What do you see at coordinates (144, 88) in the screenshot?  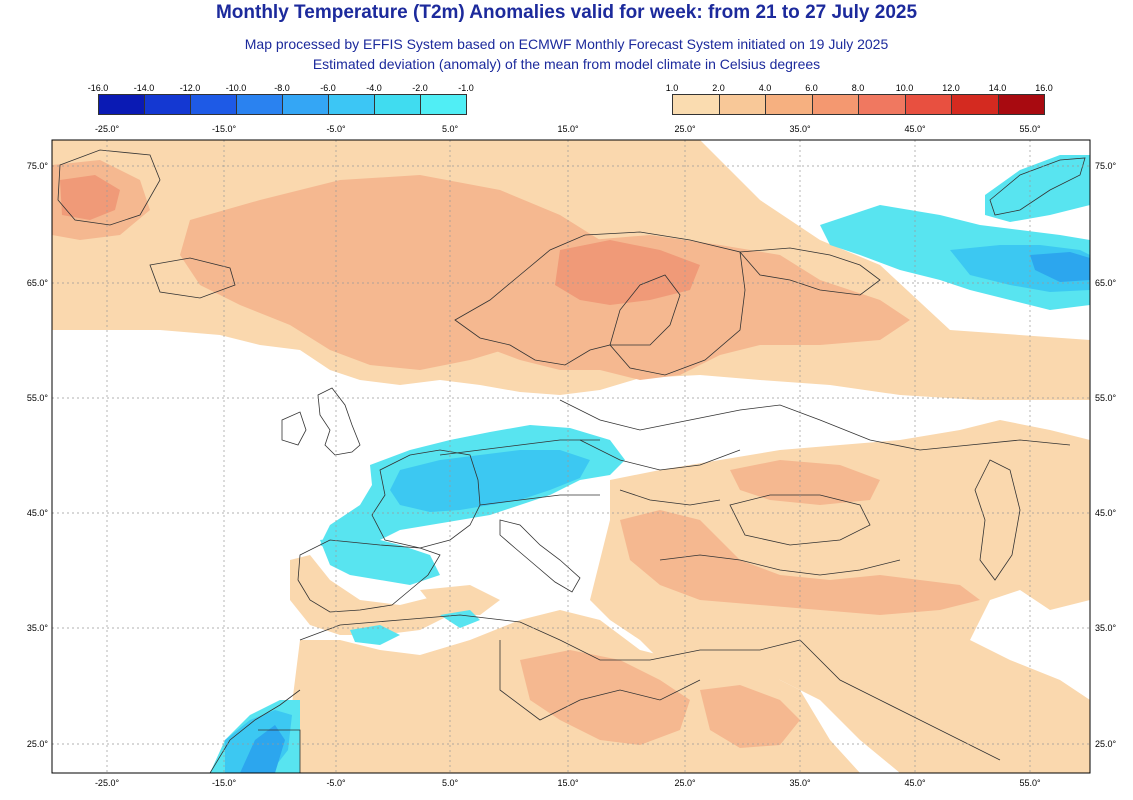 I see `legend-cold-label: -14.0` at bounding box center [144, 88].